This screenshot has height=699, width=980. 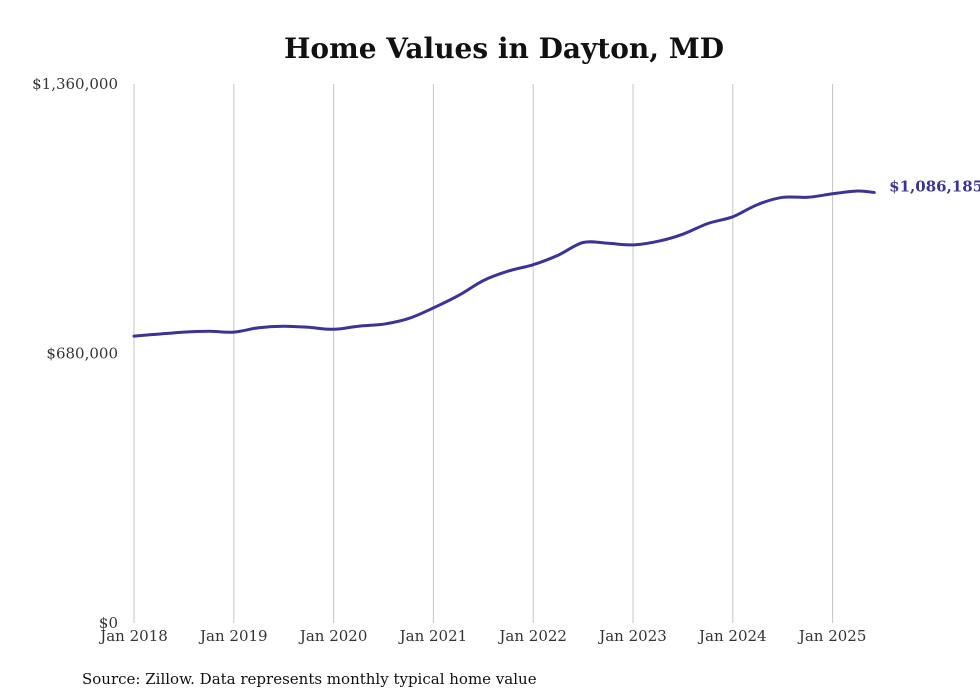 I want to click on y-axis-tick-labels: $1,360,000 $680,000 $0, so click(x=75, y=353).